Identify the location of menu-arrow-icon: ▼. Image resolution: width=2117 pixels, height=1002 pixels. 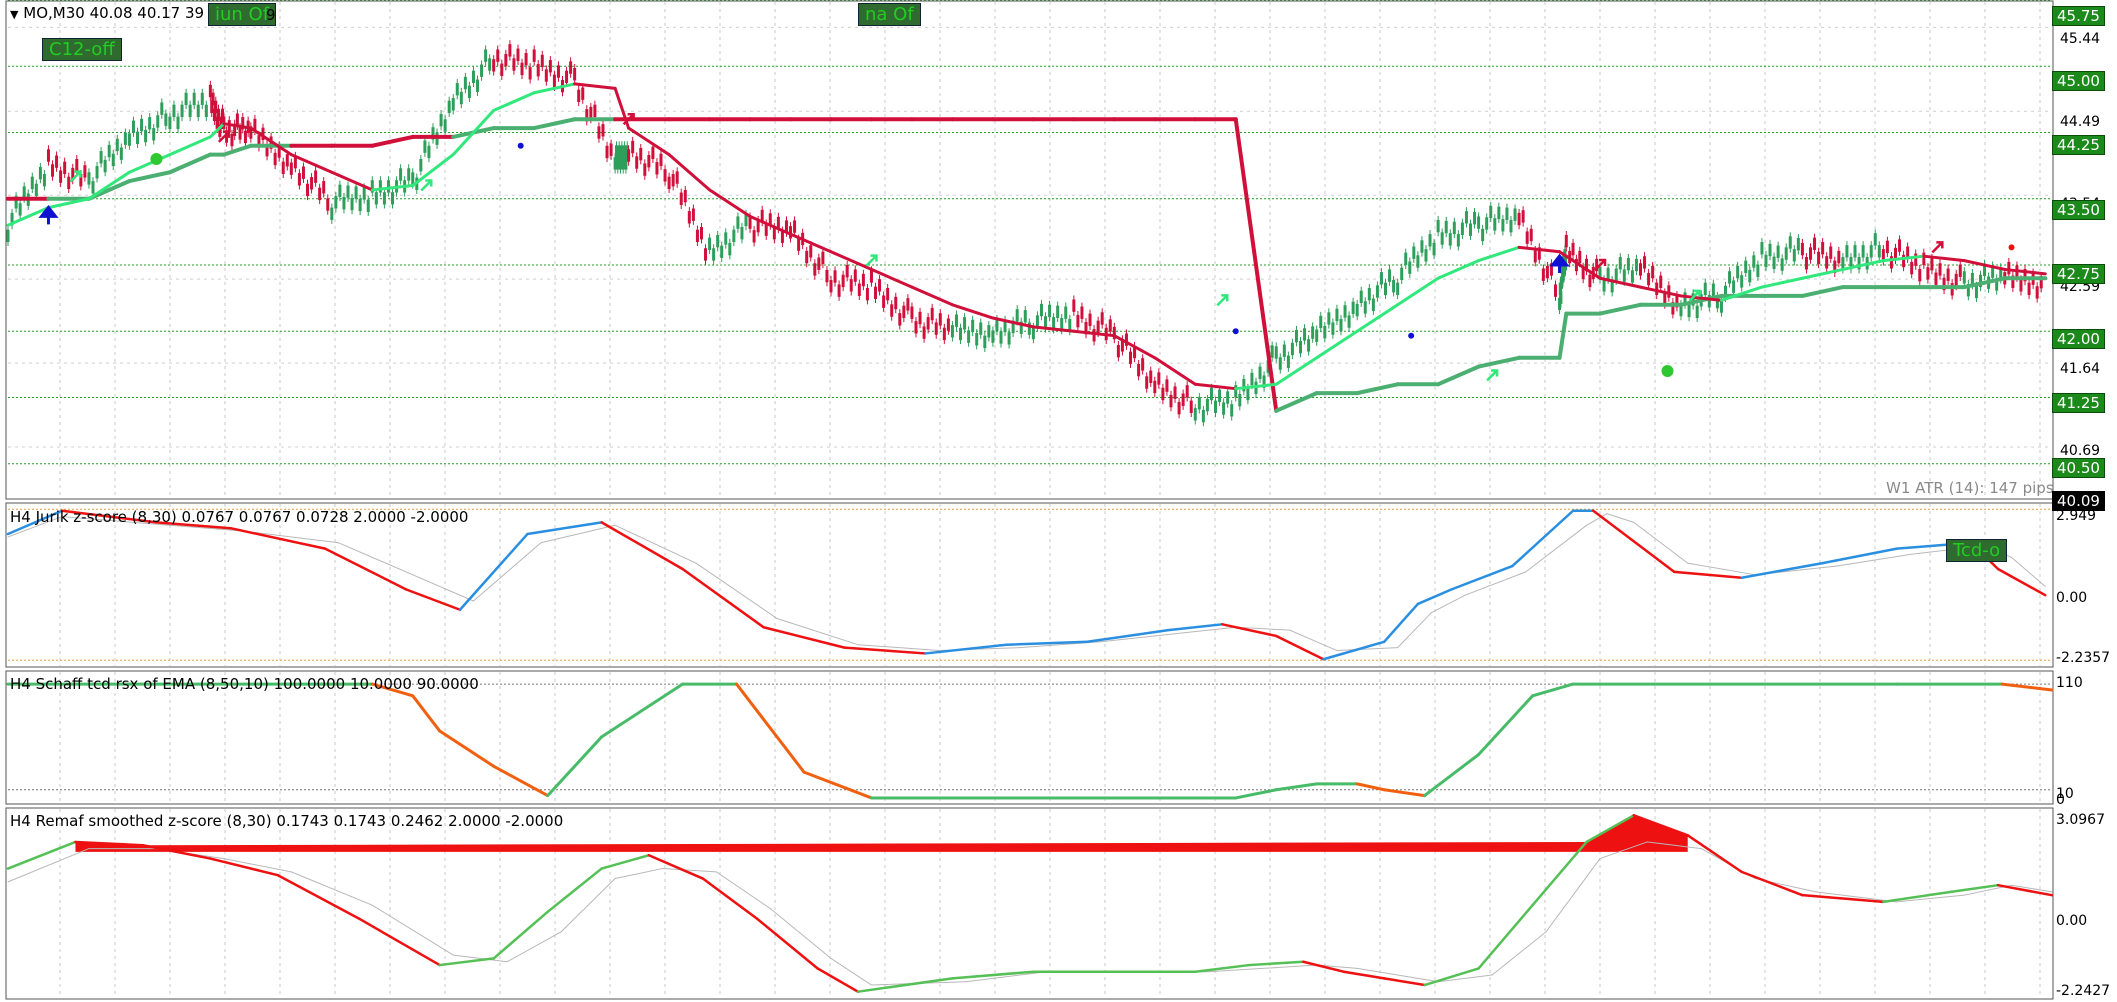
(14, 14).